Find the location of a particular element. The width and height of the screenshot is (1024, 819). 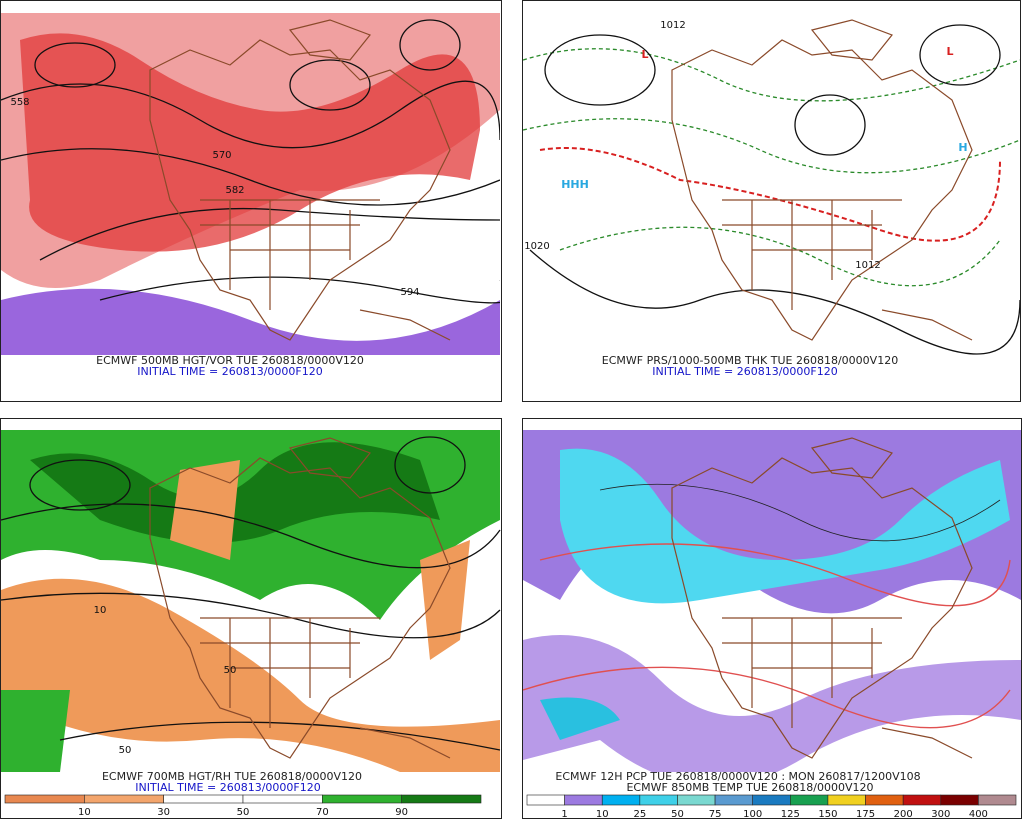

colorbar-label: 200 is located at coordinates (903, 814).